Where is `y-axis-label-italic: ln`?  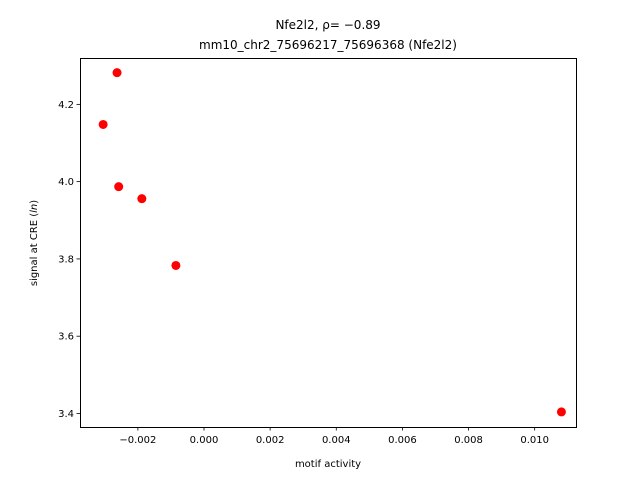
y-axis-label-italic: ln is located at coordinates (34, 208).